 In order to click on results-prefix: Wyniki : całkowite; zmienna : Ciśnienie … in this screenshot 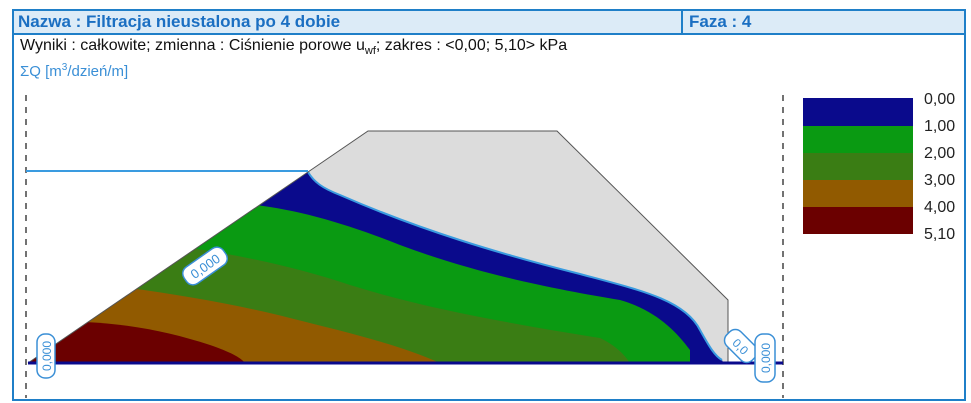, I will do `click(192, 45)`.